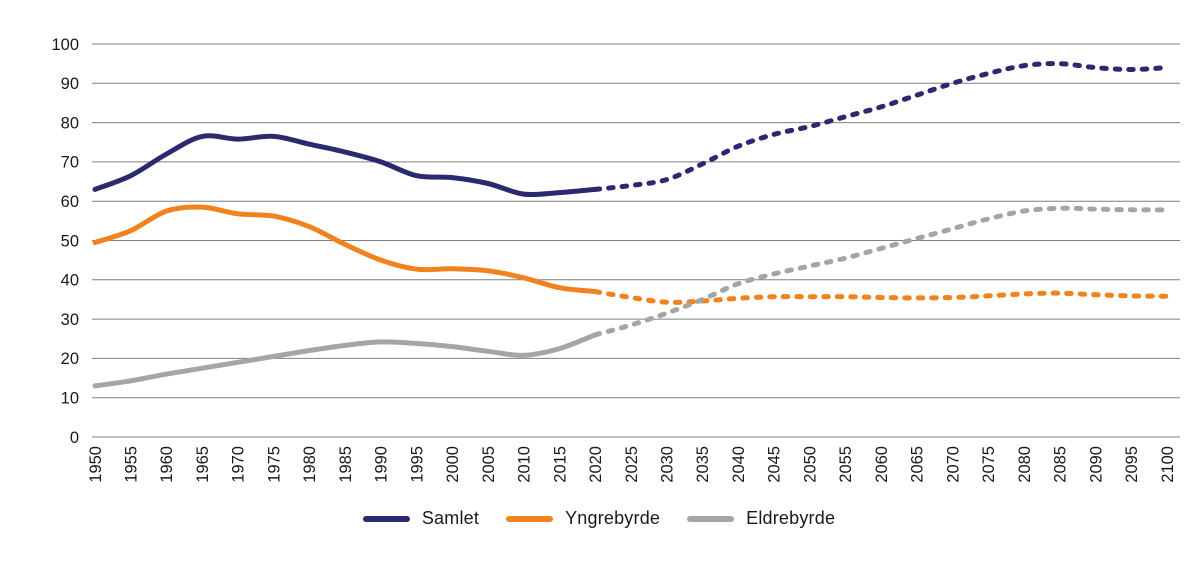 The width and height of the screenshot is (1198, 568). Describe the element at coordinates (70, 163) in the screenshot. I see `y-axis-tick-label: 70` at that location.